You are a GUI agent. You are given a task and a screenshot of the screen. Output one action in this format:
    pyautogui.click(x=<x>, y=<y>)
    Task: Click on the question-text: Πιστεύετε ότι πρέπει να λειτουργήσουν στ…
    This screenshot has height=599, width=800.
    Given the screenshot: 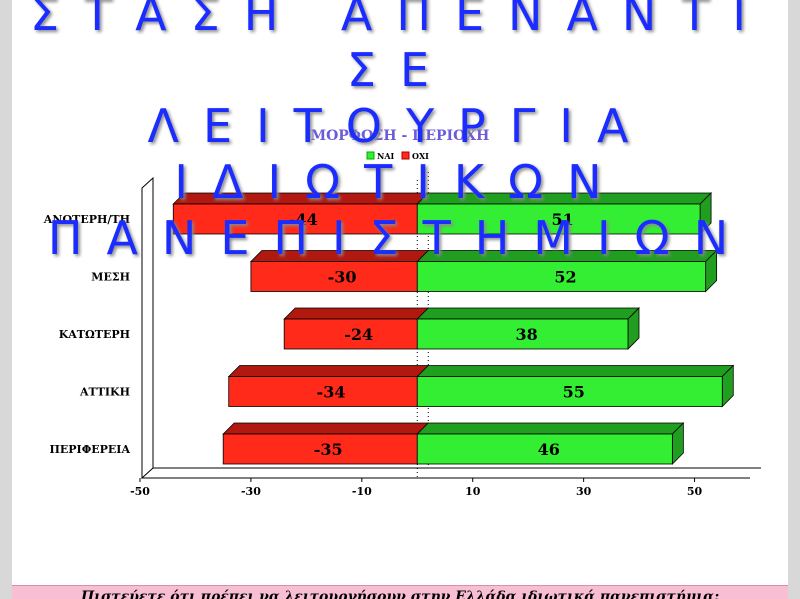 What is the action you would take?
    pyautogui.click(x=400, y=594)
    